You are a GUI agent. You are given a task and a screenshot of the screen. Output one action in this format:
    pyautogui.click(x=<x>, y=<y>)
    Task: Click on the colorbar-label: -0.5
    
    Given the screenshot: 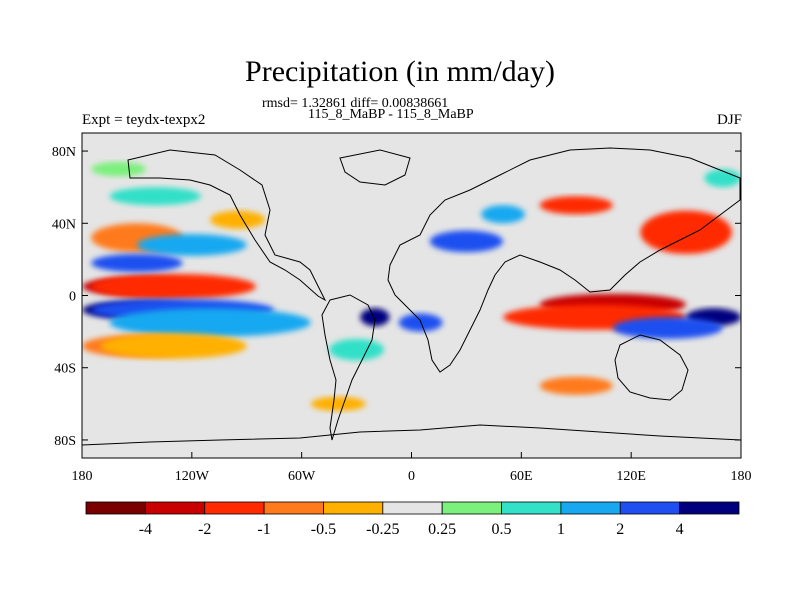 What is the action you would take?
    pyautogui.click(x=323, y=529)
    